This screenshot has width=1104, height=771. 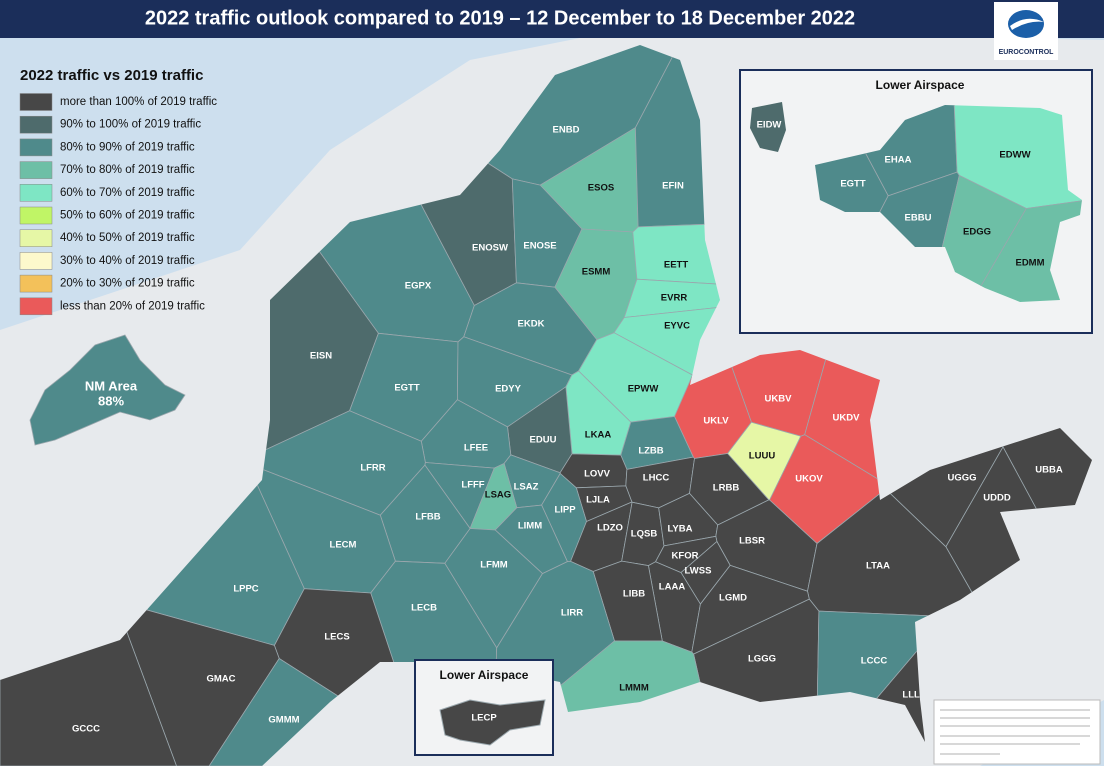 What do you see at coordinates (698, 571) in the screenshot?
I see `region-label: LWSS` at bounding box center [698, 571].